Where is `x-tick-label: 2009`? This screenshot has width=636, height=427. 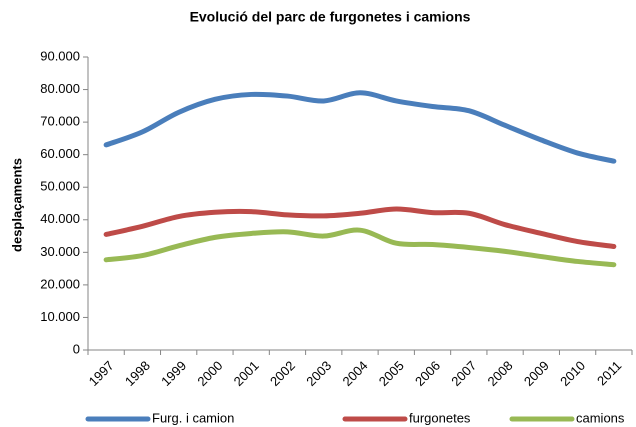
x-tick-label: 2009 is located at coordinates (536, 373).